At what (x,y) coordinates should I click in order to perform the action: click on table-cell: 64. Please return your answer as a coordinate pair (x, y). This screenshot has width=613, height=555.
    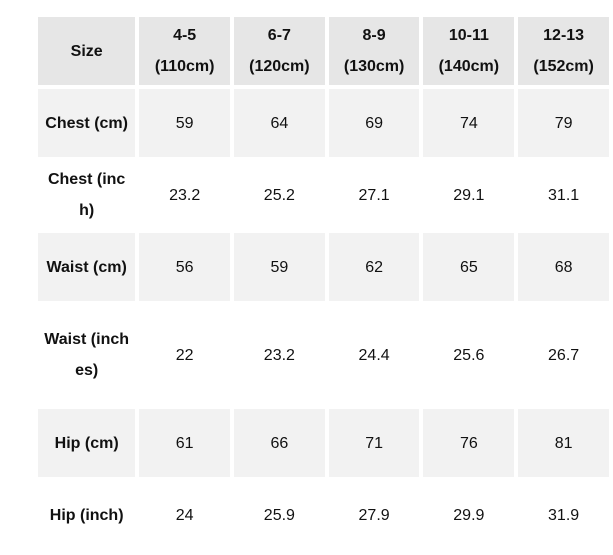
    Looking at the image, I should click on (279, 123).